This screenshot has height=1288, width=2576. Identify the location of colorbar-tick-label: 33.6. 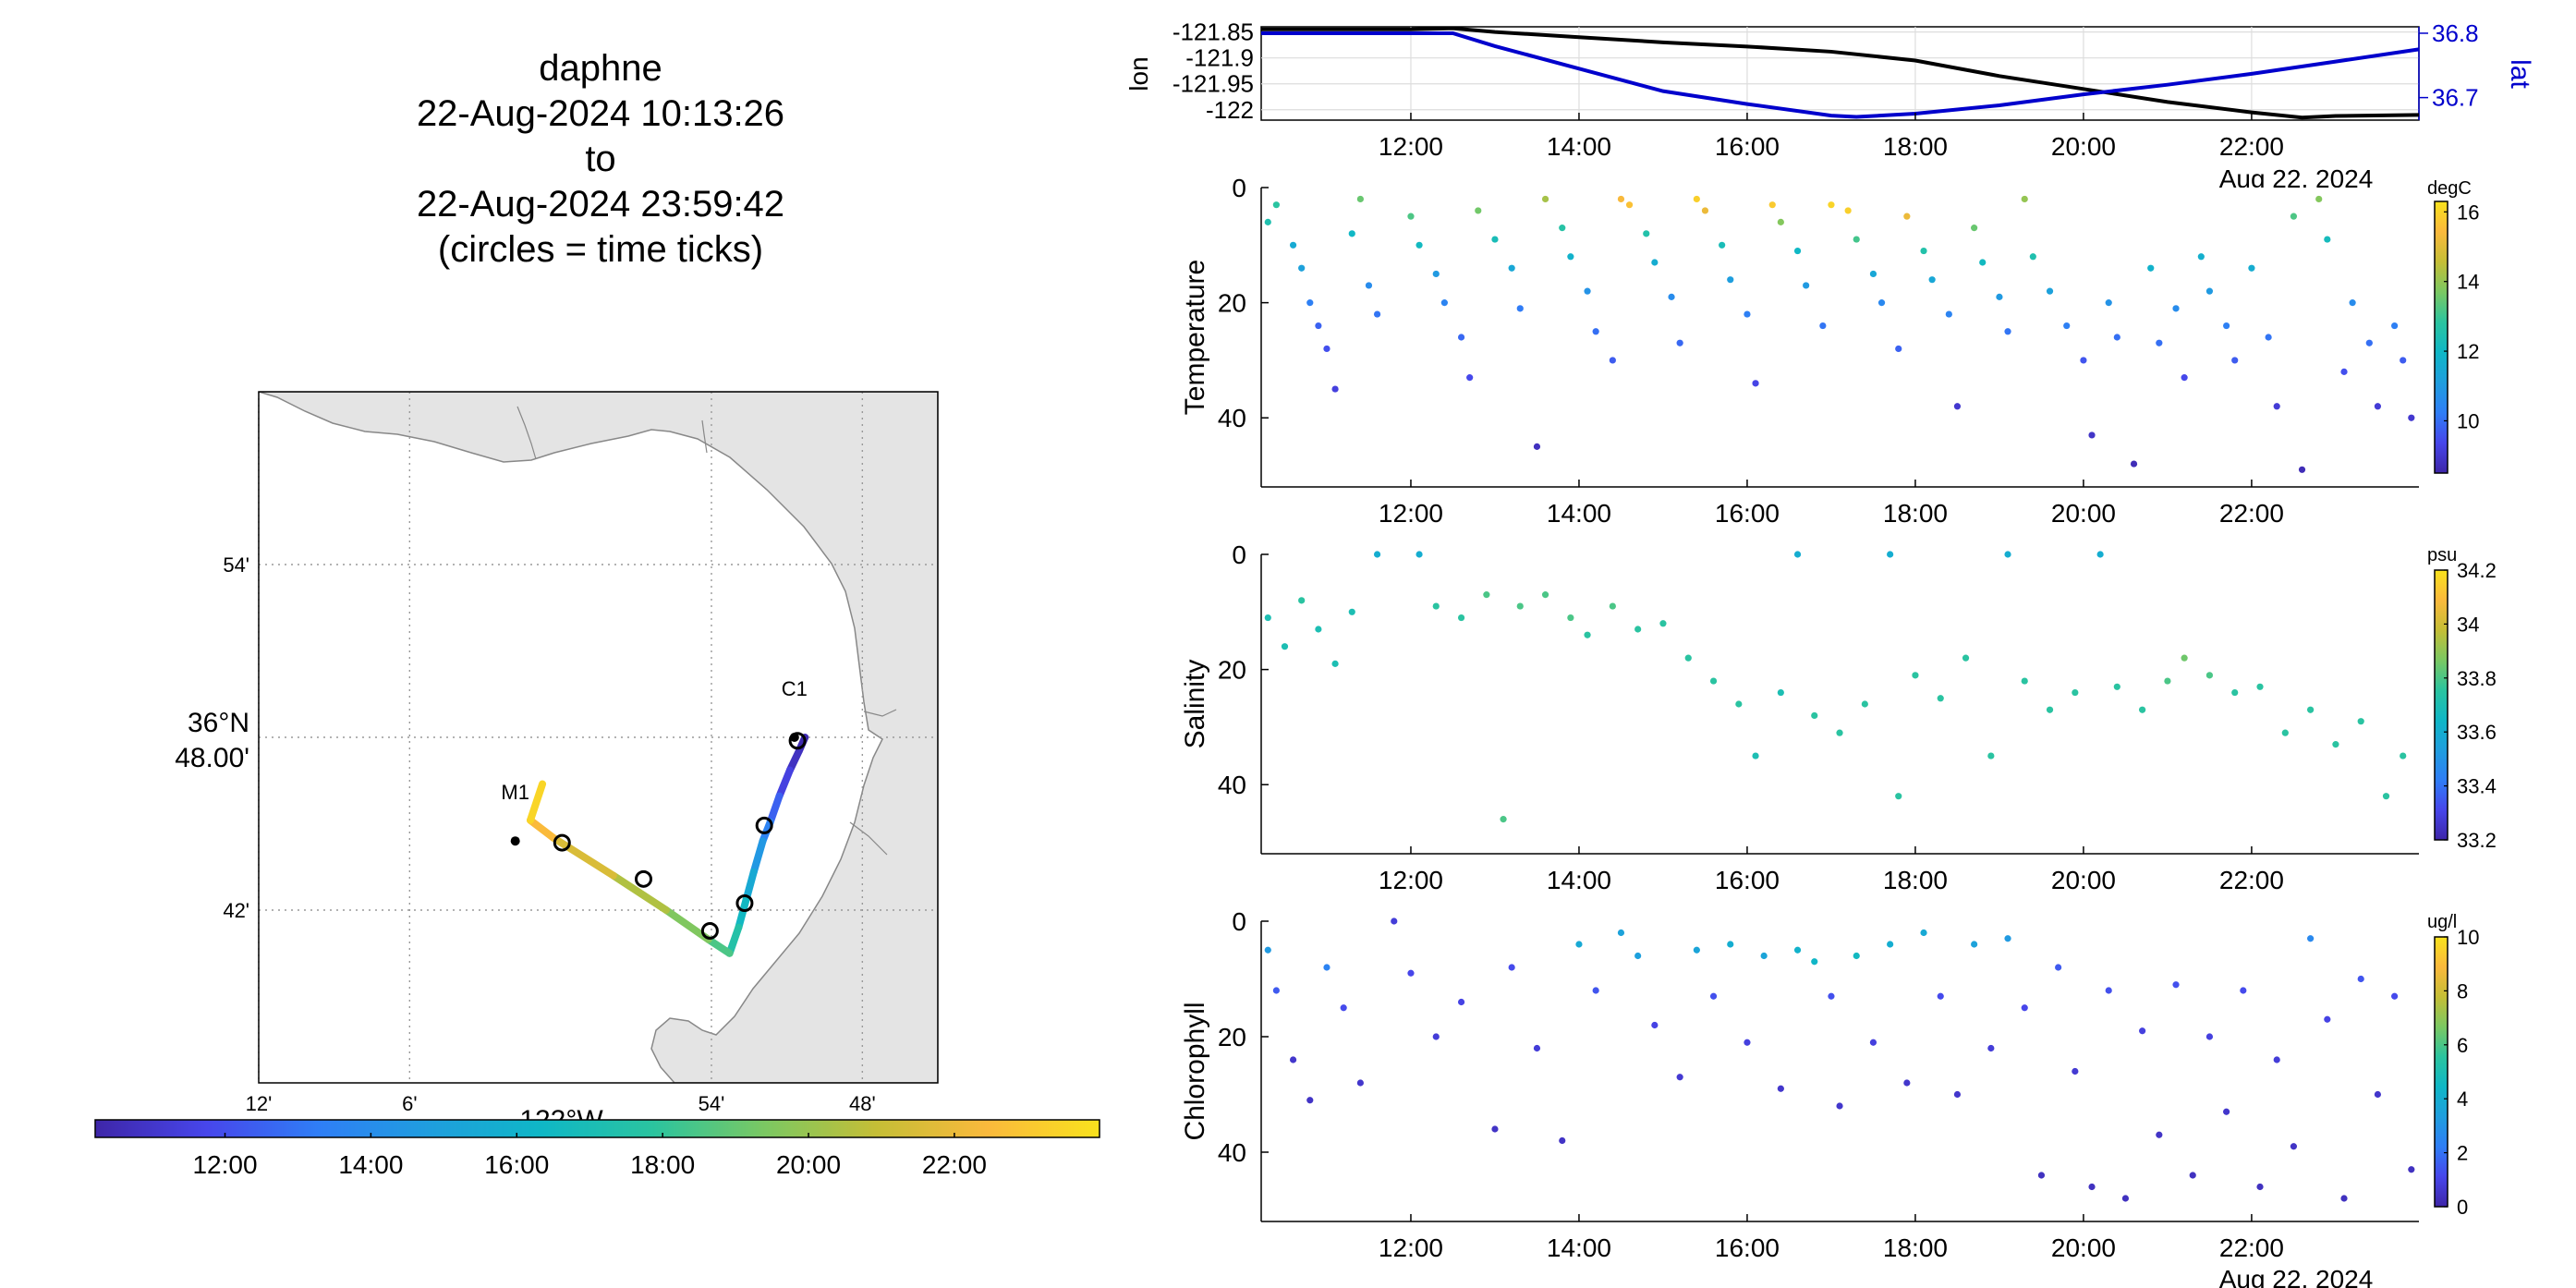
(2477, 732).